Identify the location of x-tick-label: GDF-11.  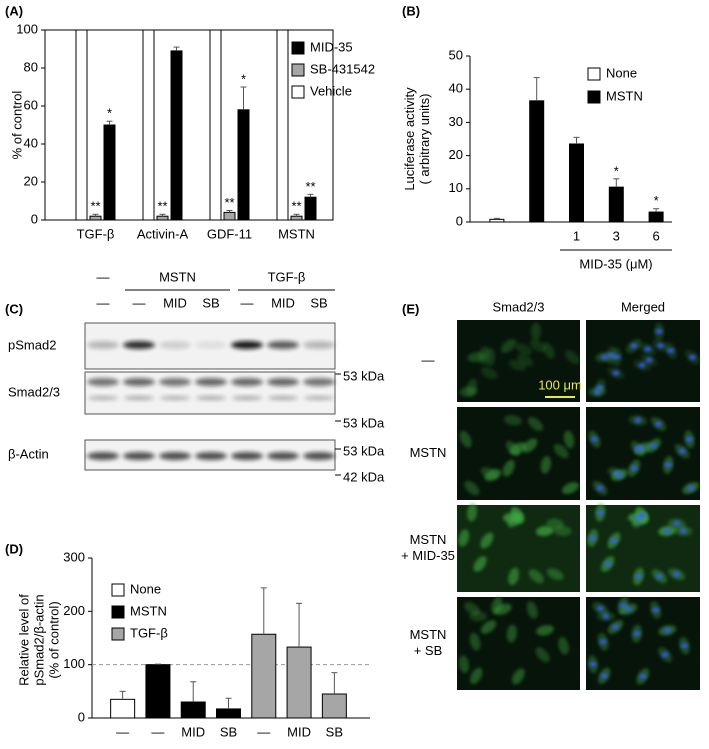
(229, 233).